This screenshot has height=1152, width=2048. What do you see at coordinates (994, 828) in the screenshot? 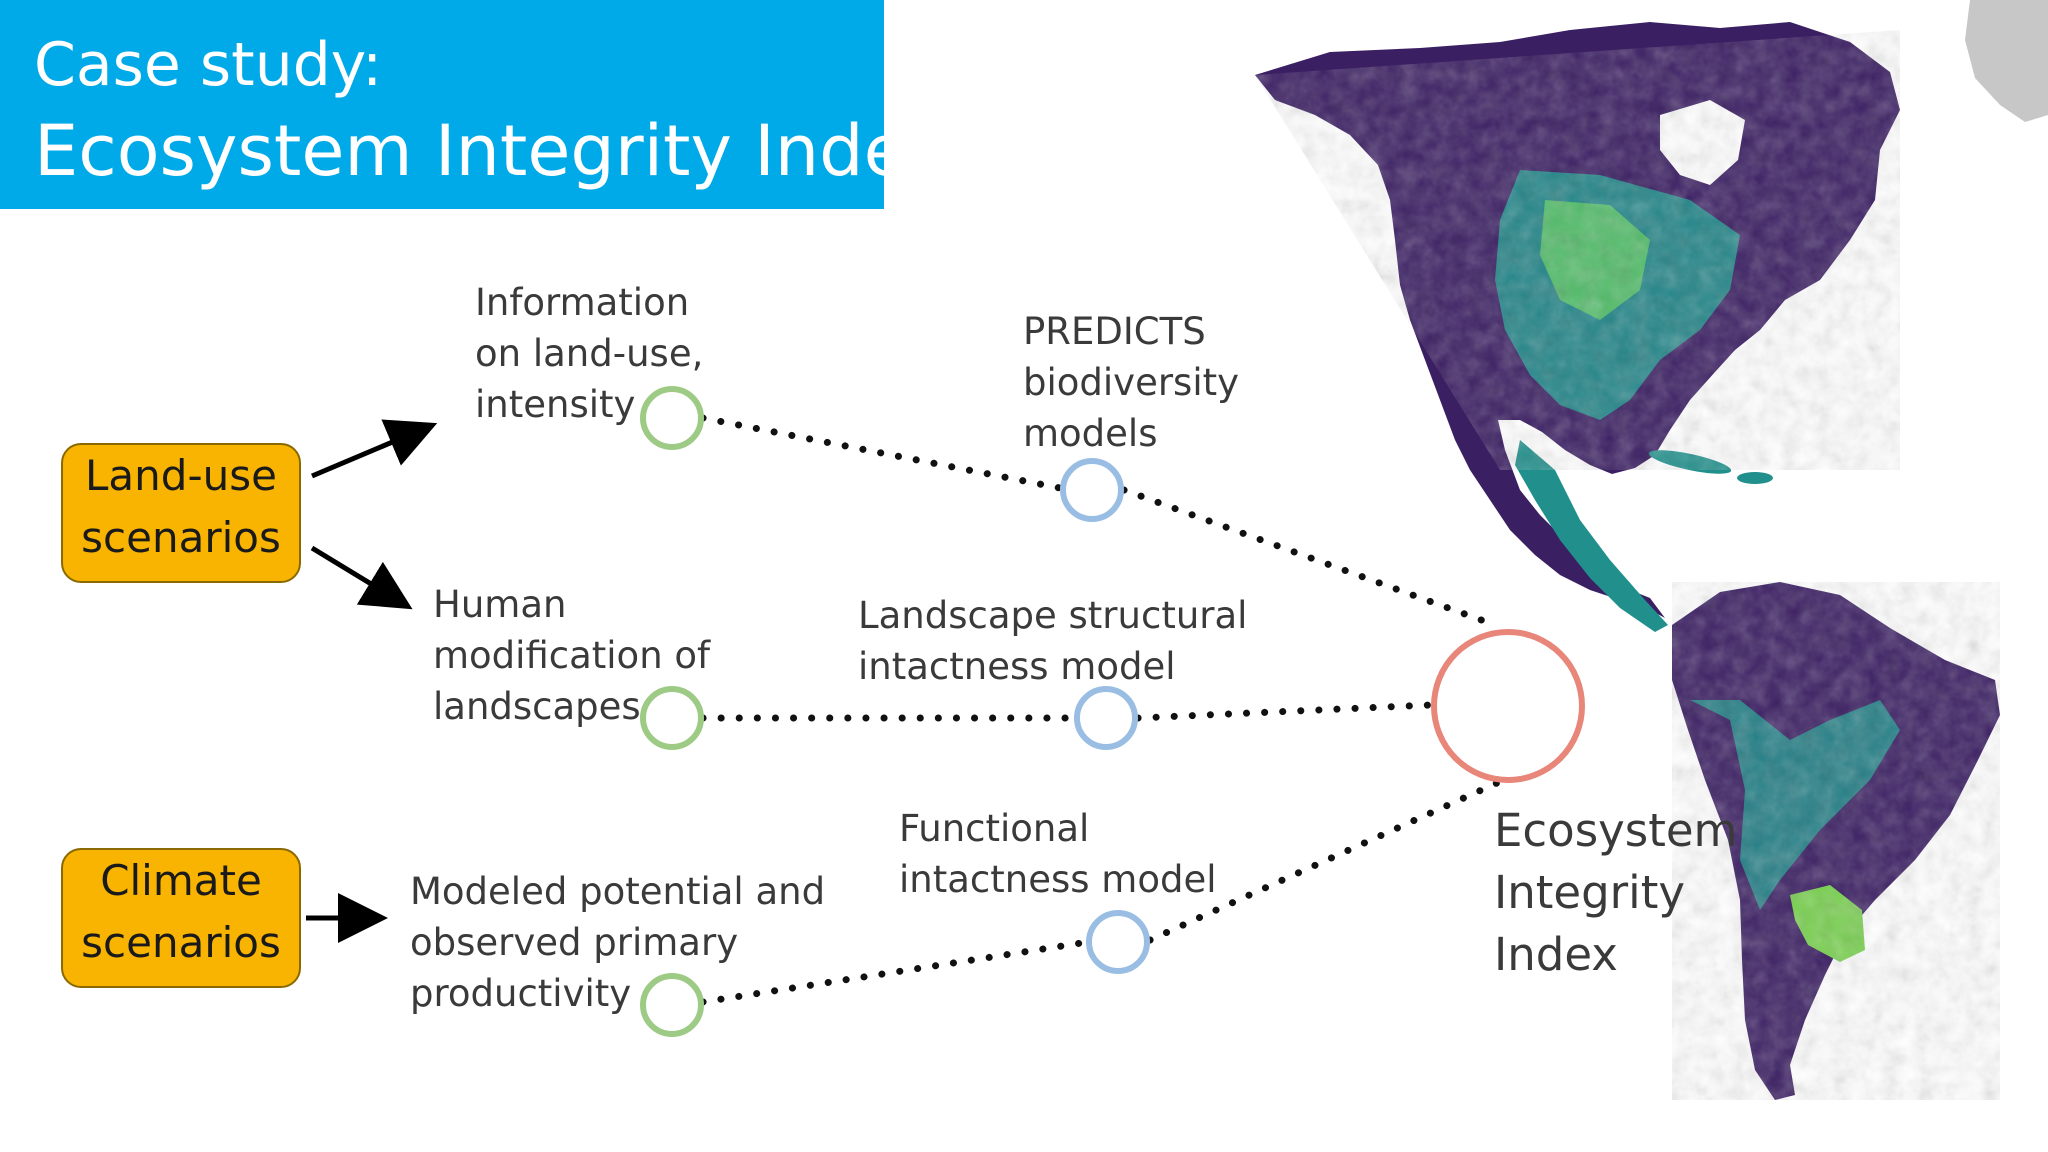
I see `functional-line-1: Functional` at bounding box center [994, 828].